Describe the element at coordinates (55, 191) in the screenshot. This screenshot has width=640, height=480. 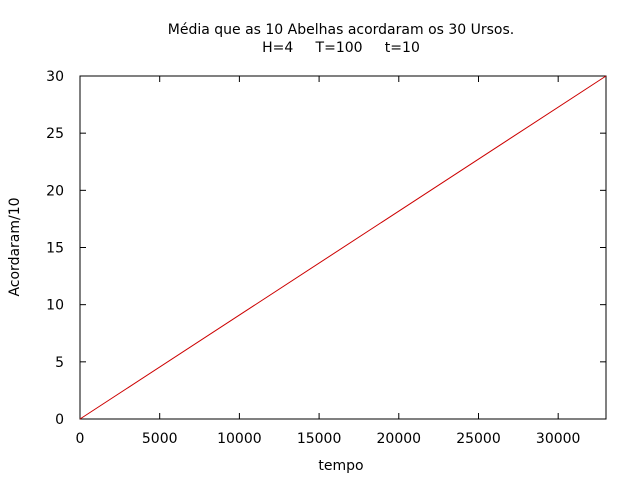
I see `y-tick-label: 20` at that location.